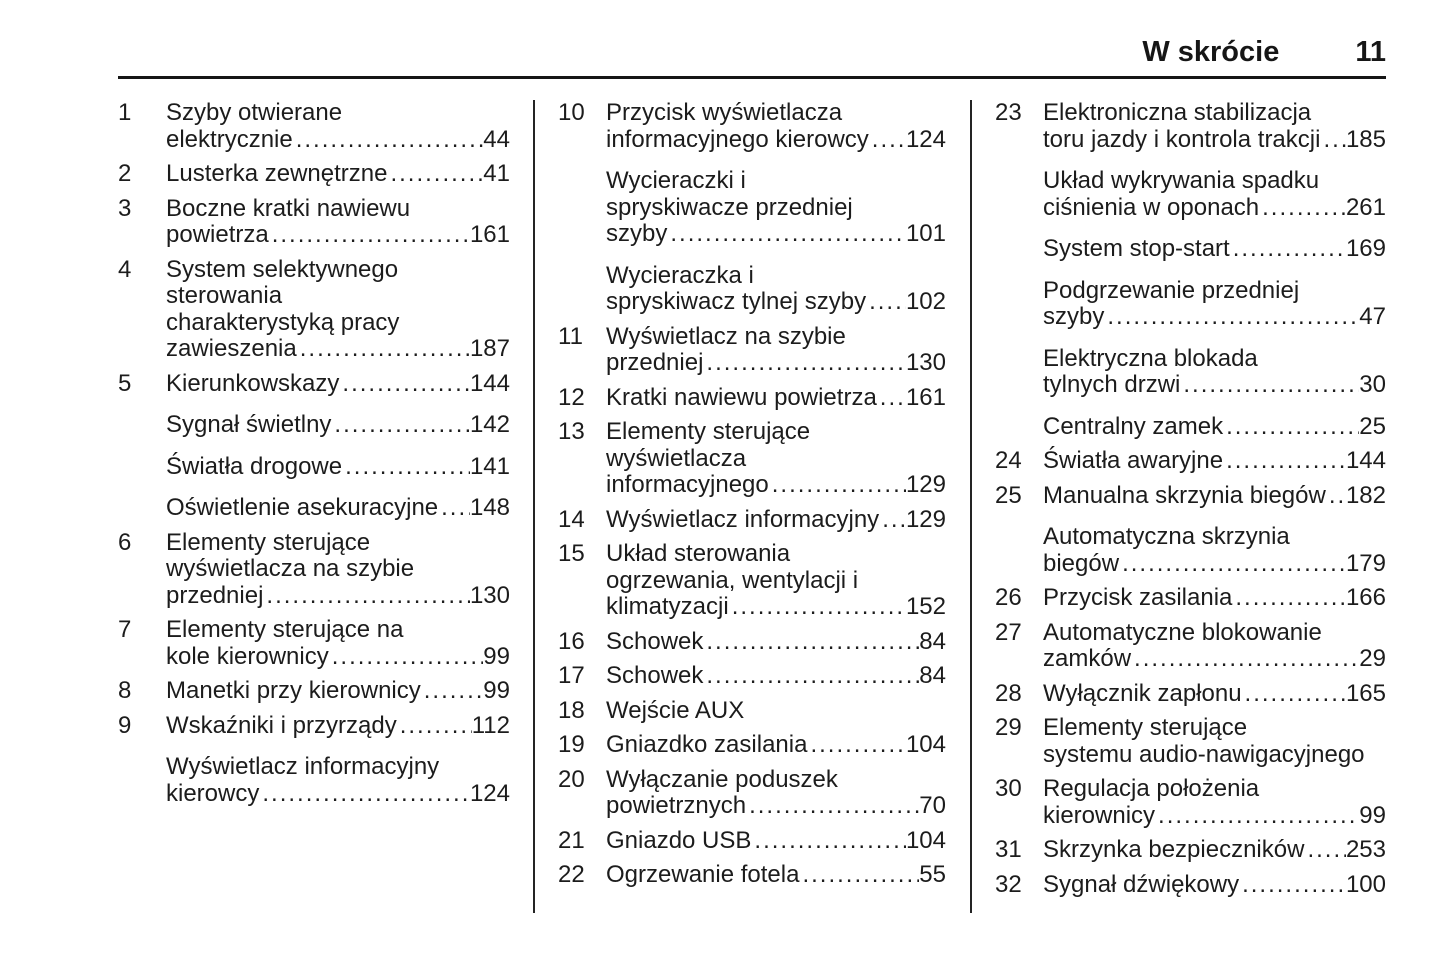 This screenshot has height=965, width=1445. I want to click on entry-page-ref: 30, so click(1372, 384).